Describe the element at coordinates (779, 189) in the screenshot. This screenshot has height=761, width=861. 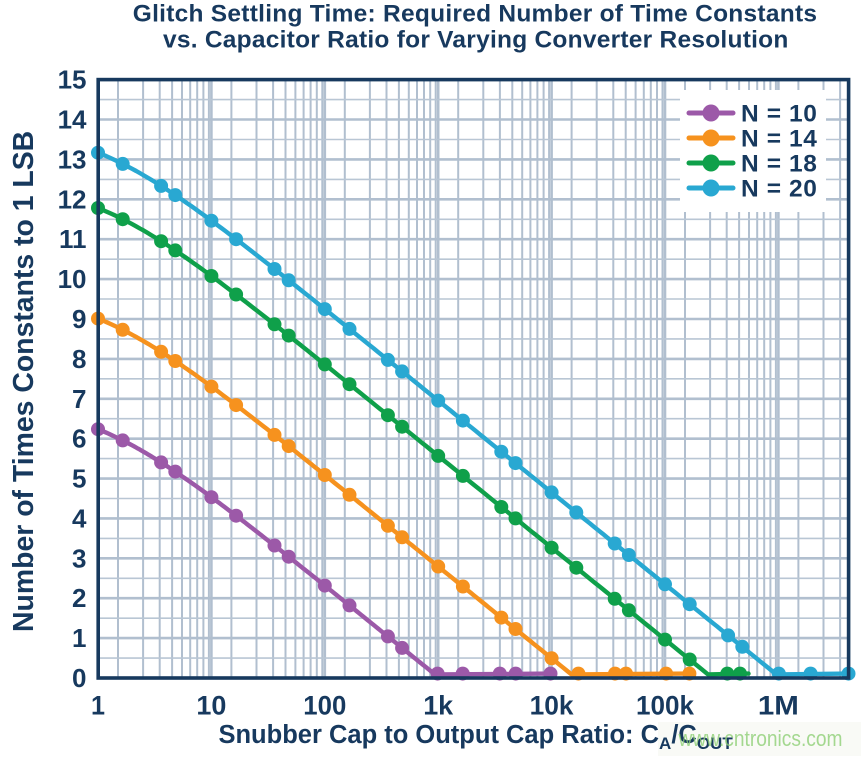
I see `svg-text: N = 20` at that location.